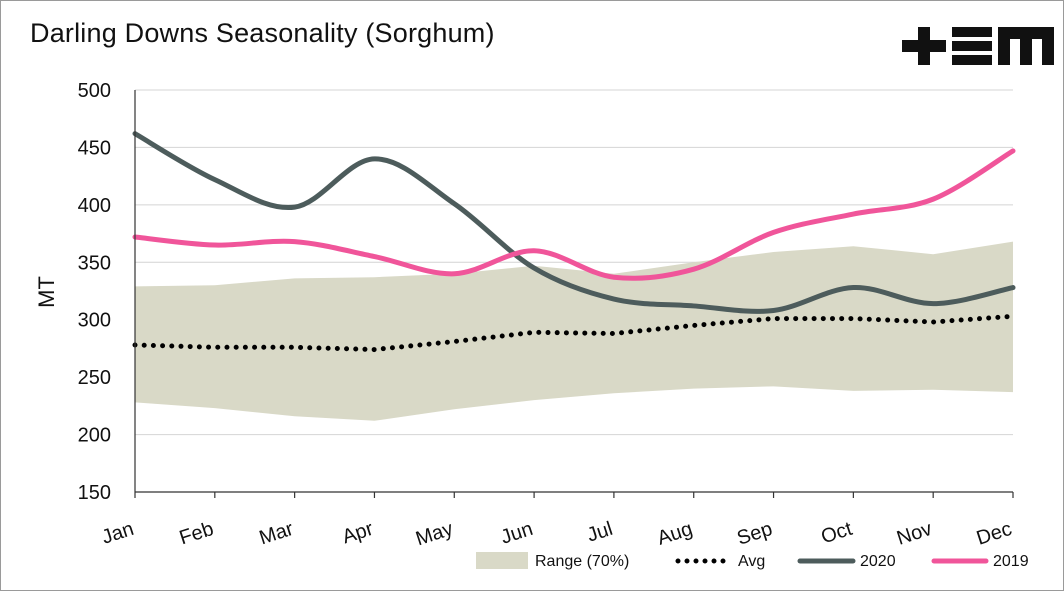 The width and height of the screenshot is (1064, 591). I want to click on legend-range-label: Range (70%), so click(582, 561).